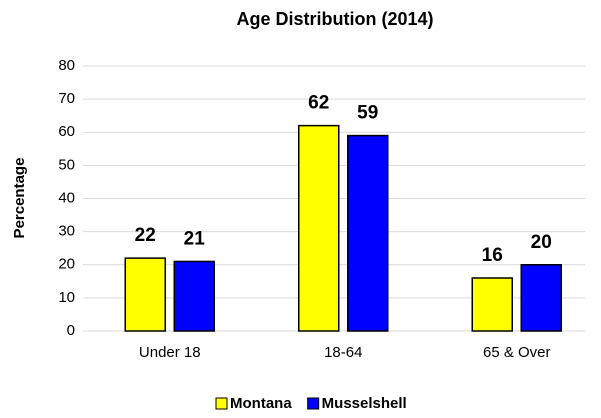  I want to click on y-tick-label: 60, so click(66, 131).